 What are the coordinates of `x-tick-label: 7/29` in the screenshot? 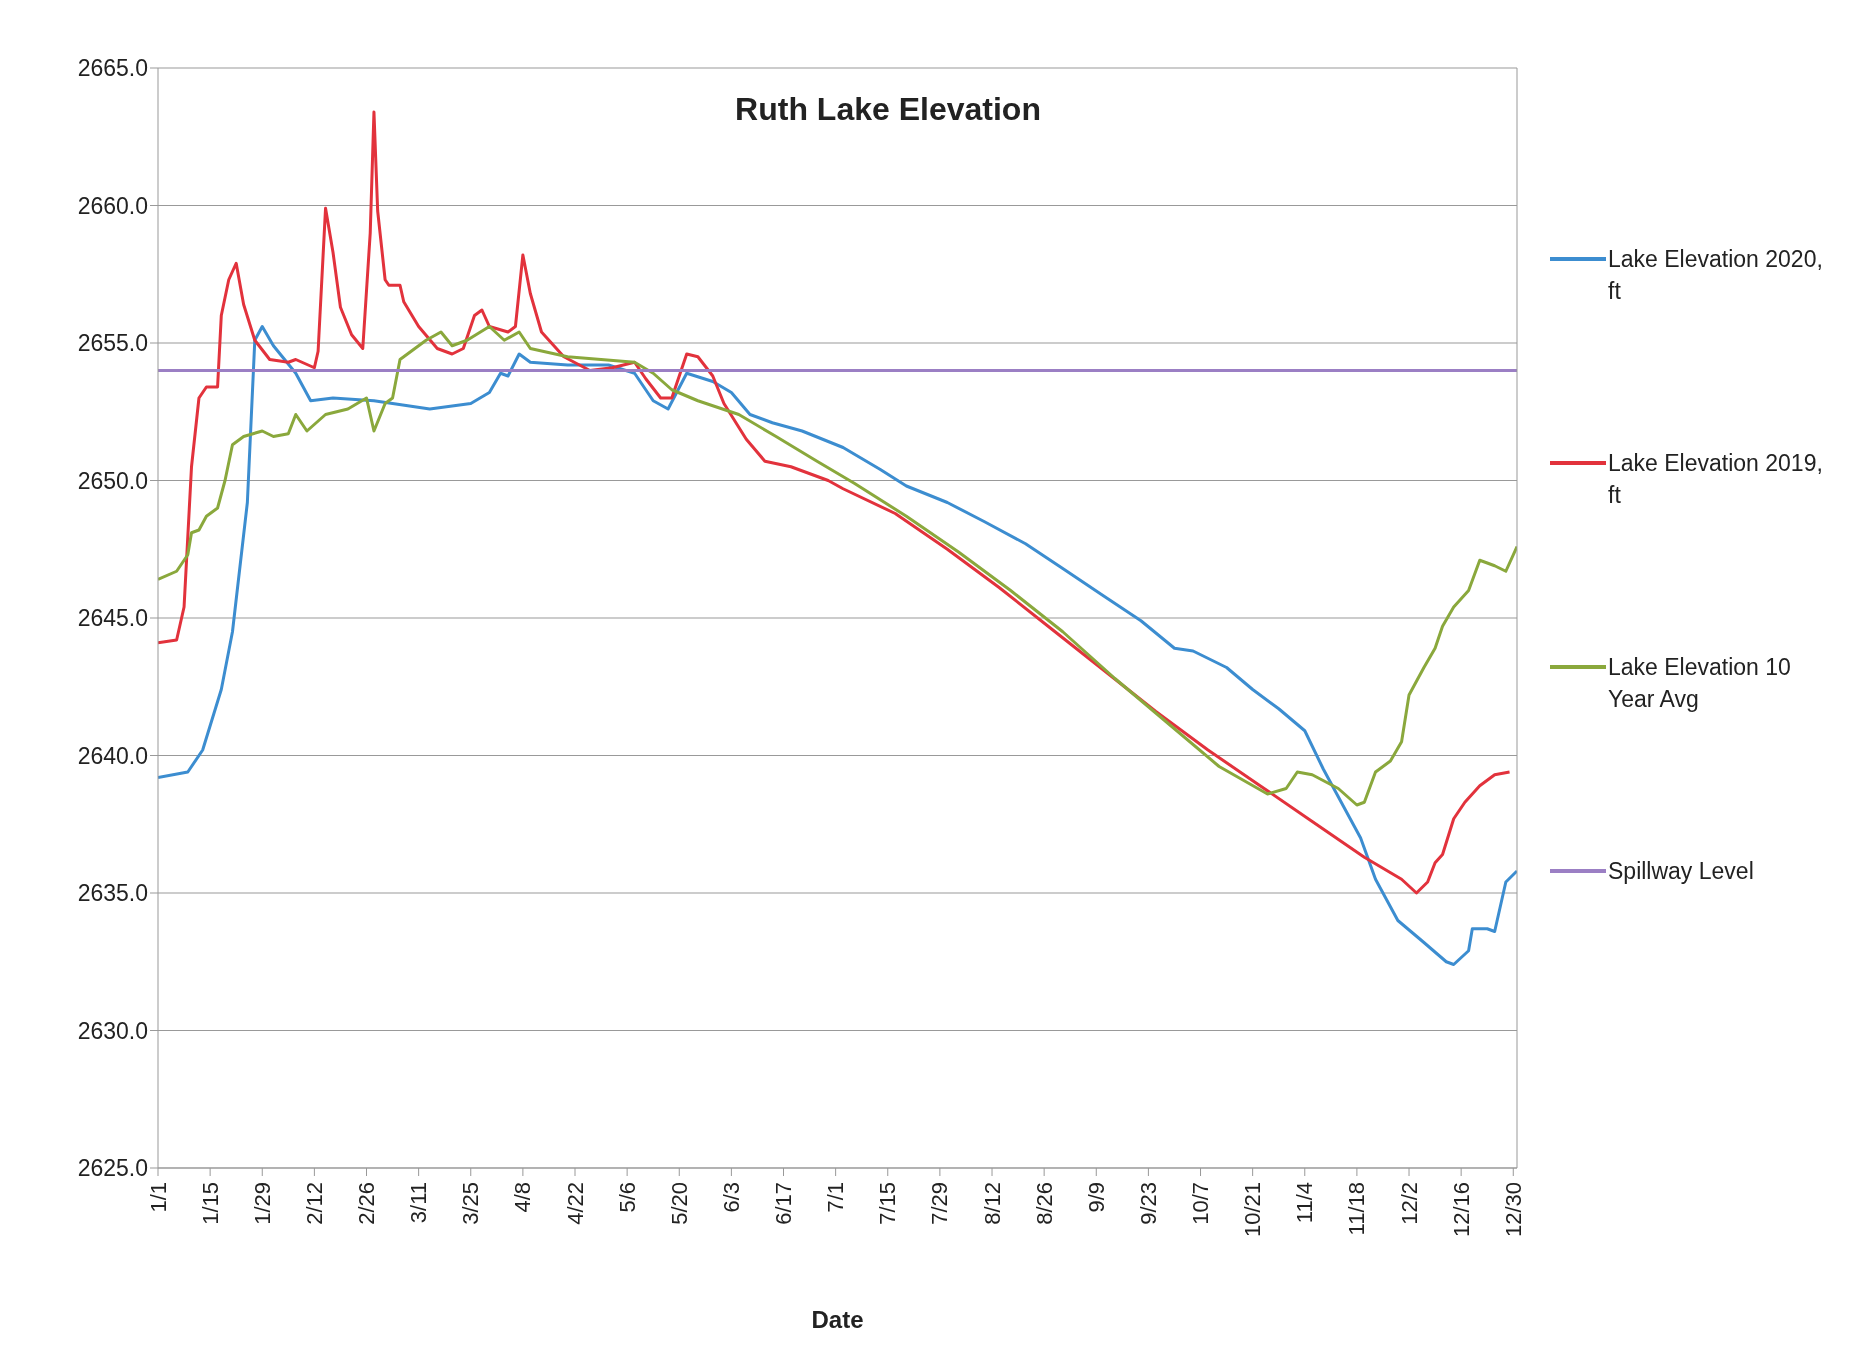 It's located at (940, 1203).